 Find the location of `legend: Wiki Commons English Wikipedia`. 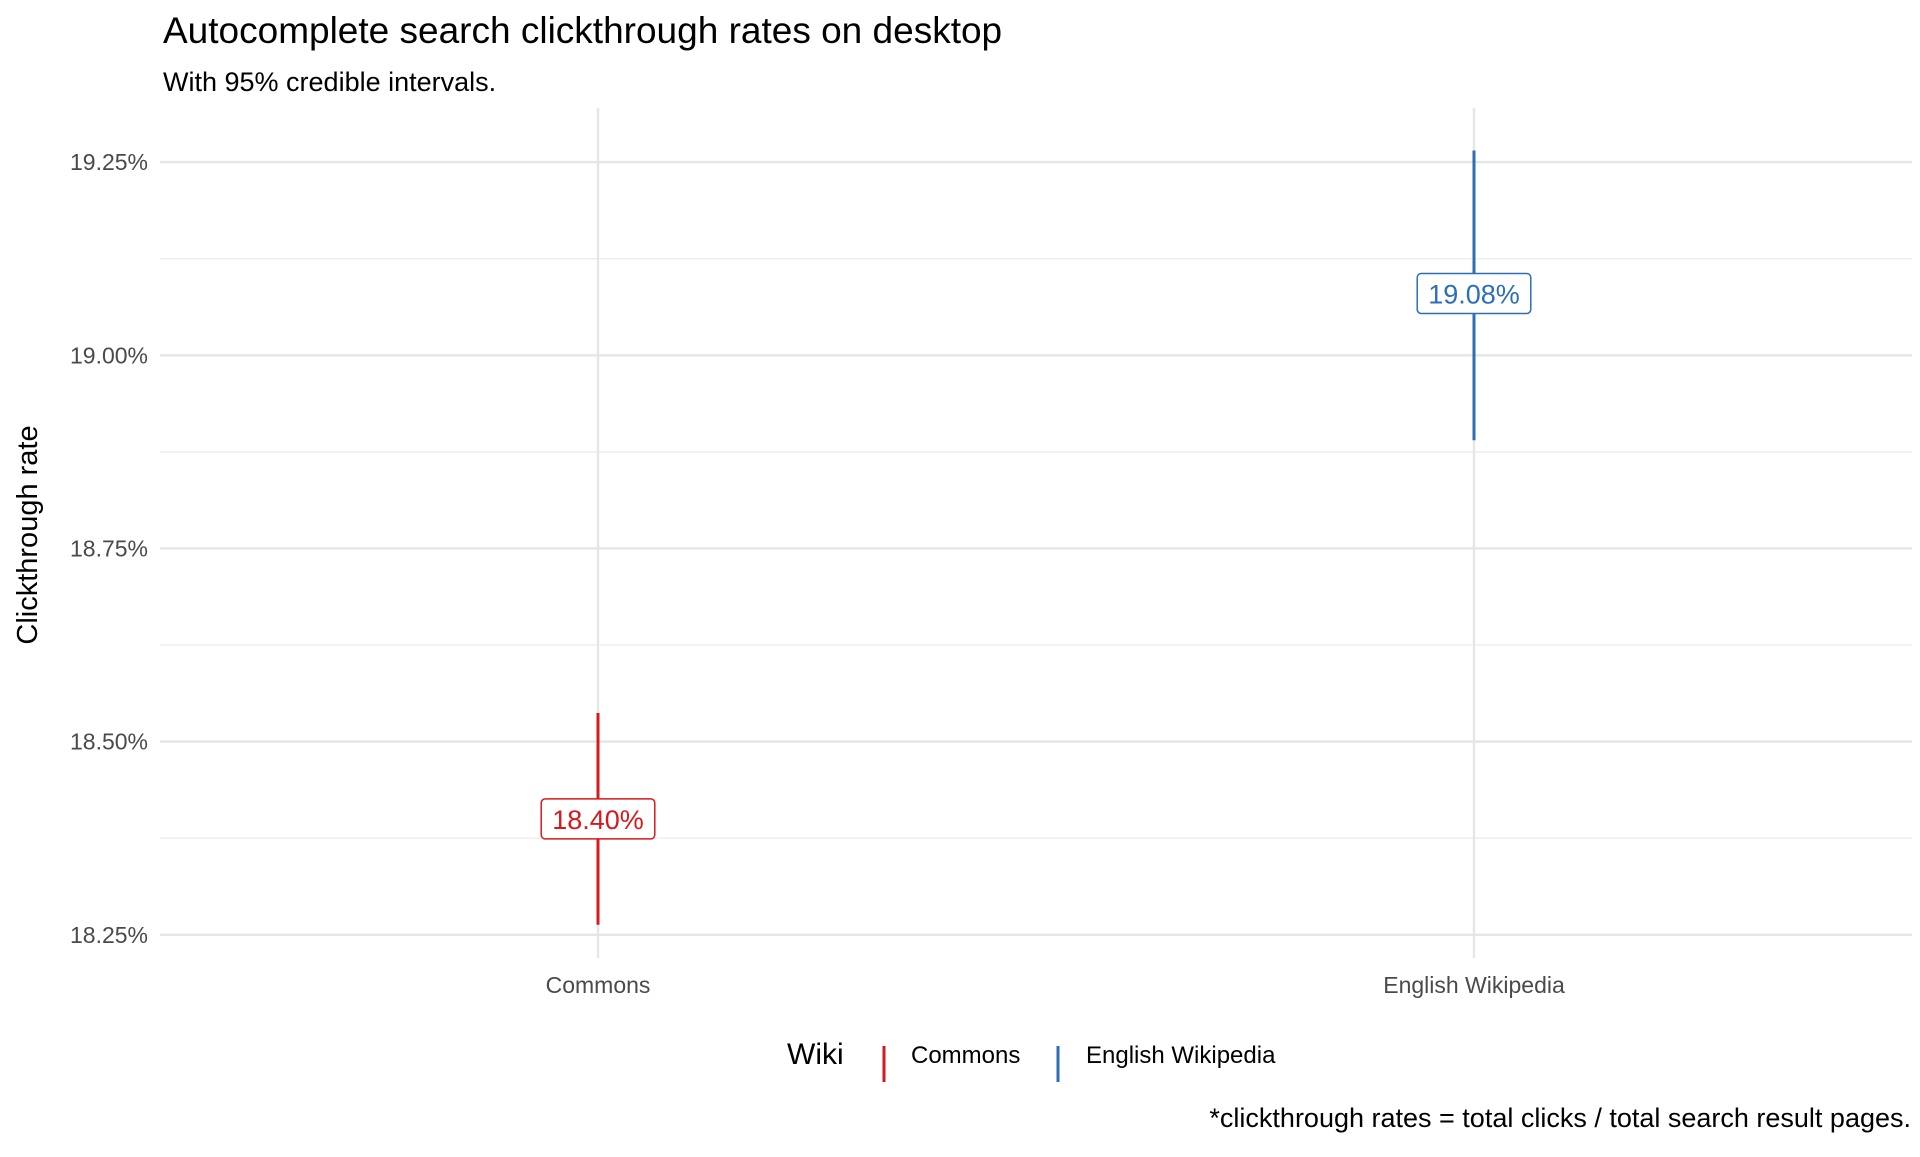

legend: Wiki Commons English Wikipedia is located at coordinates (1031, 1060).